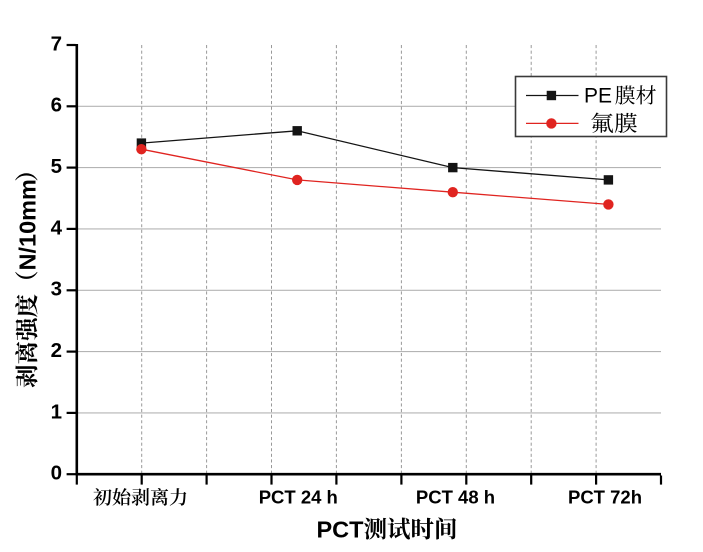  I want to click on svg-text: 3, so click(56, 289).